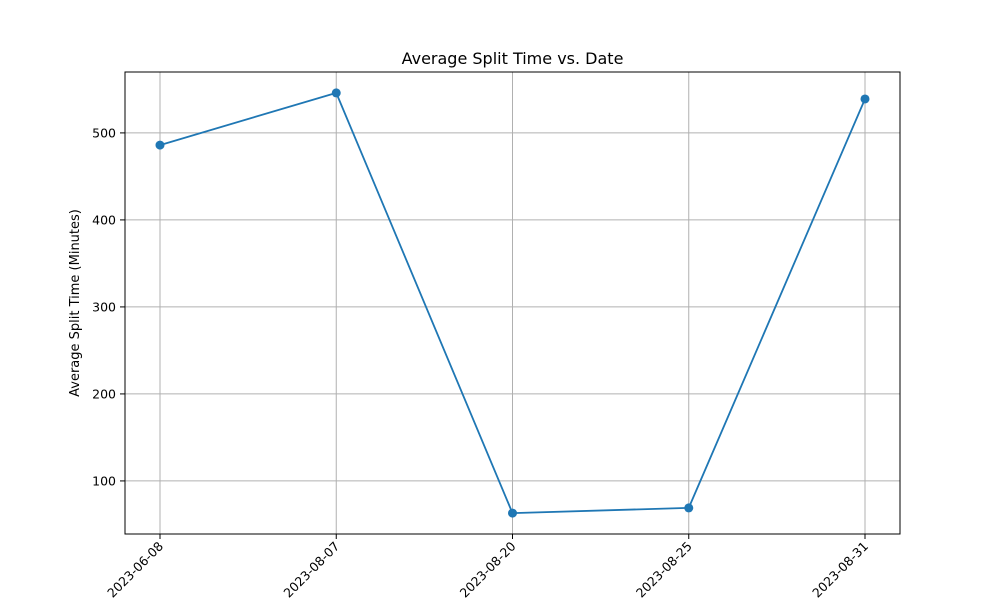  What do you see at coordinates (104, 480) in the screenshot?
I see `y-tick-label: 100` at bounding box center [104, 480].